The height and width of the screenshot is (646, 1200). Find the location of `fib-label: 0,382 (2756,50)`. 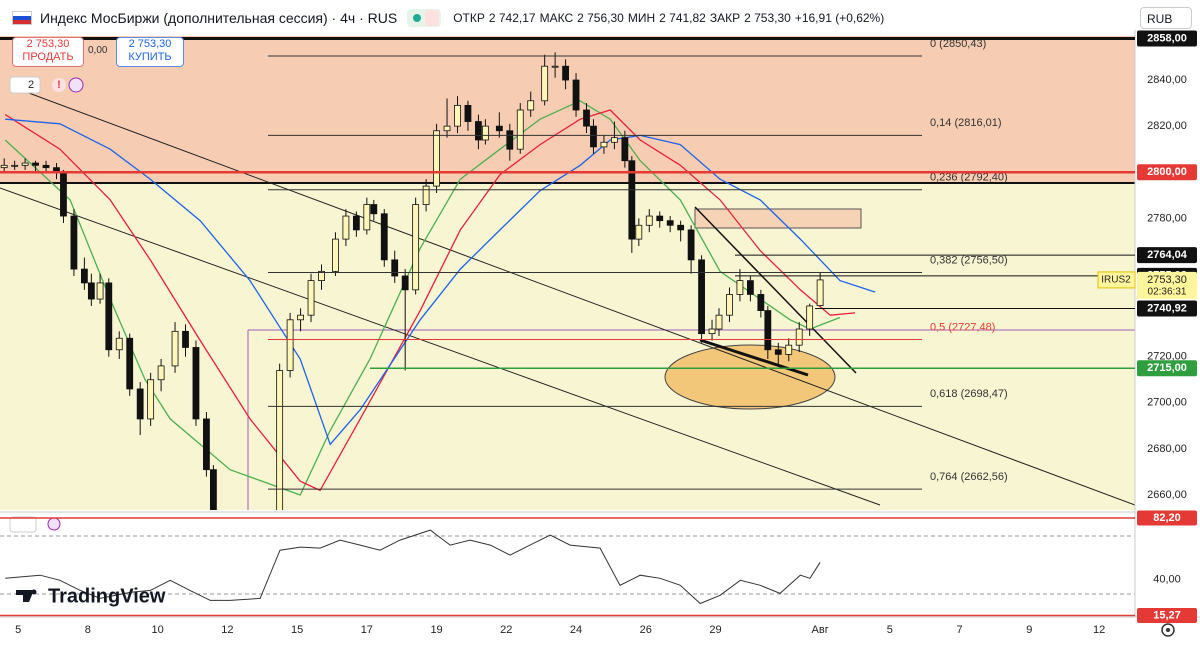

fib-label: 0,382 (2756,50) is located at coordinates (969, 260).